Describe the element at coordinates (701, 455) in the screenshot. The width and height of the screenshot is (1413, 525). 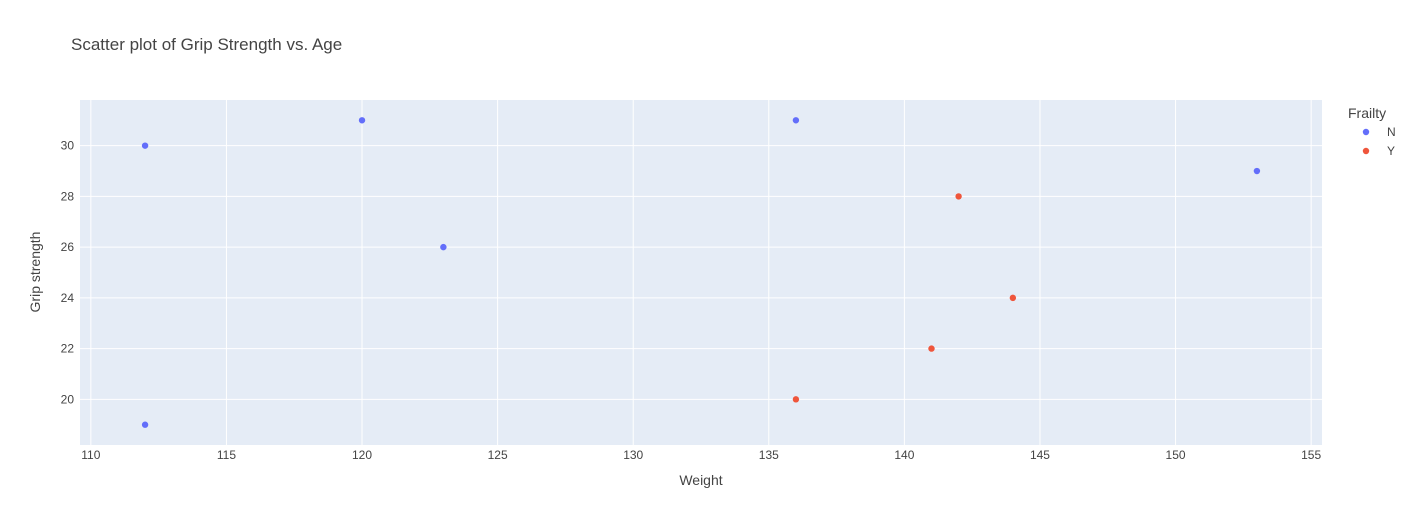
I see `x-tick-labels: 110 115 120 125 130 135 140 145 150 155` at that location.